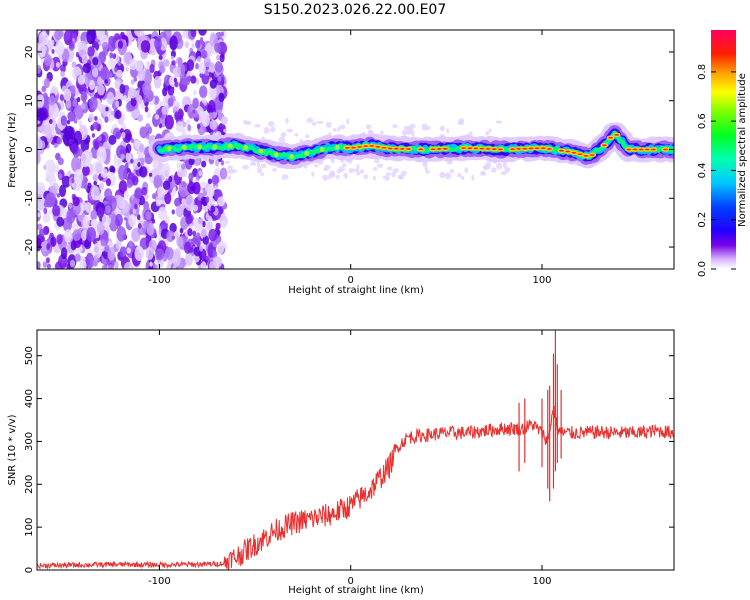  I want to click on y-tick-label: 100, so click(29, 527).